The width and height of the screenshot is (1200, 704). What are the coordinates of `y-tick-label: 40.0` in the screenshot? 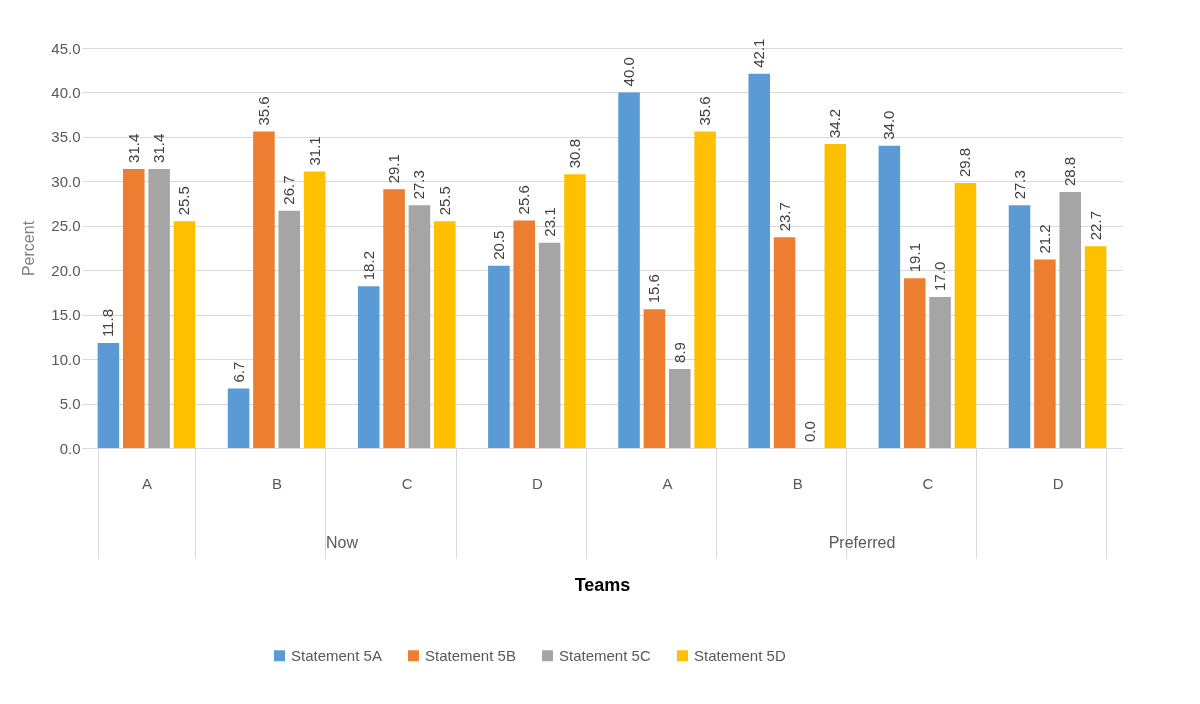 It's located at (66, 92).